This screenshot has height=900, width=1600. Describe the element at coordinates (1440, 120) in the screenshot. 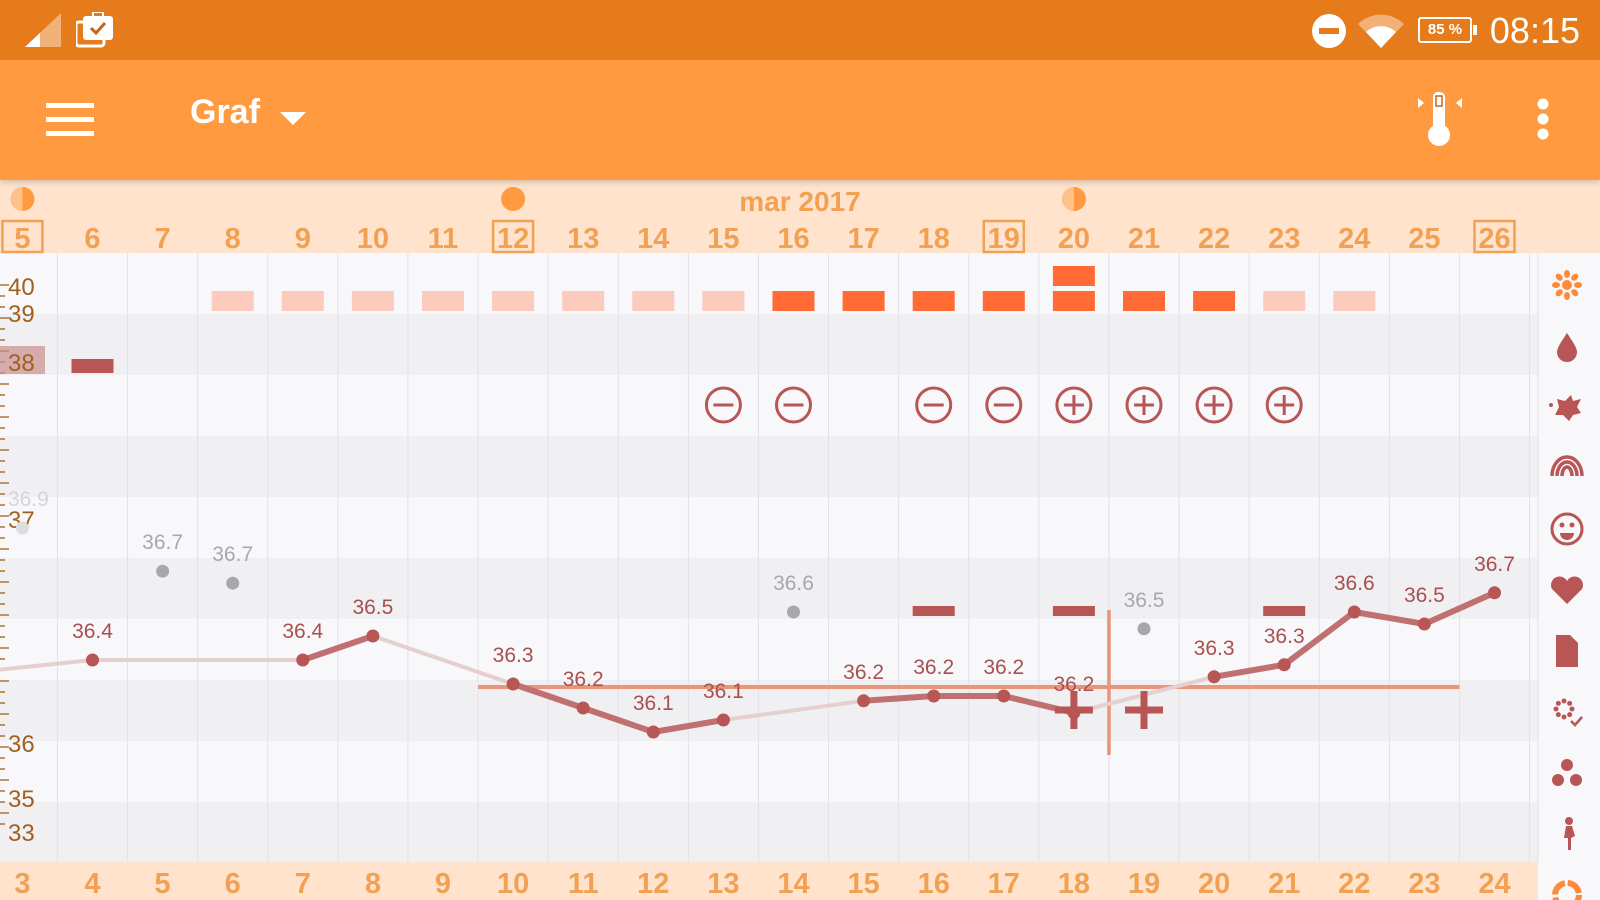

I see `thermometer-icon` at that location.